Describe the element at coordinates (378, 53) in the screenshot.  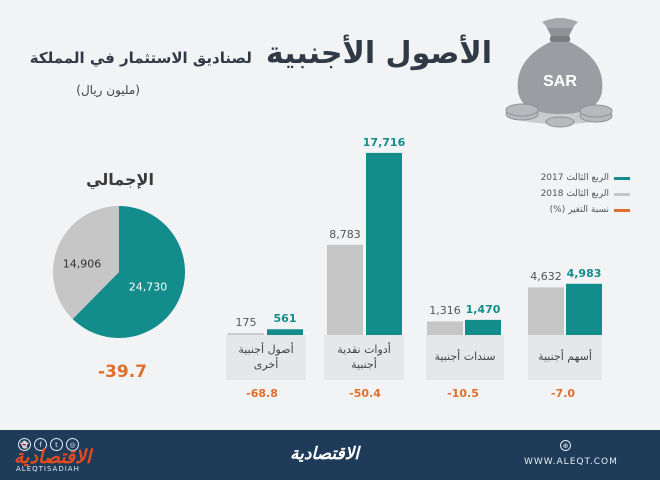
I see `title-main: الأصول الأجنبية` at that location.